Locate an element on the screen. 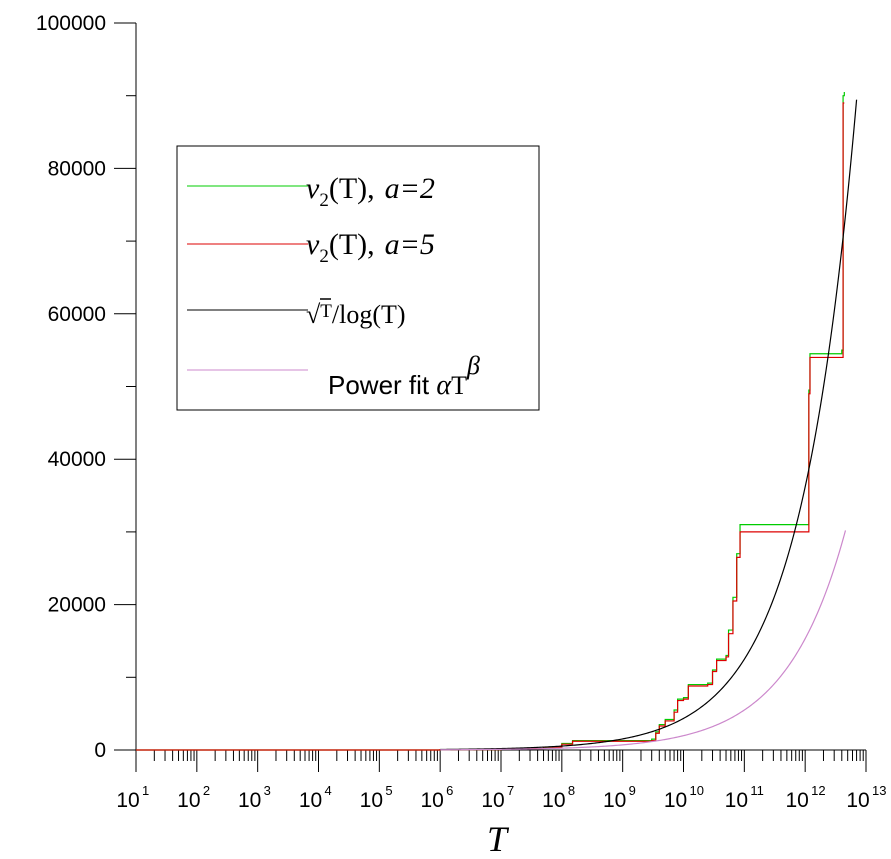 This screenshot has height=859, width=891. x-tick-label-exponent: 10 is located at coordinates (697, 790).